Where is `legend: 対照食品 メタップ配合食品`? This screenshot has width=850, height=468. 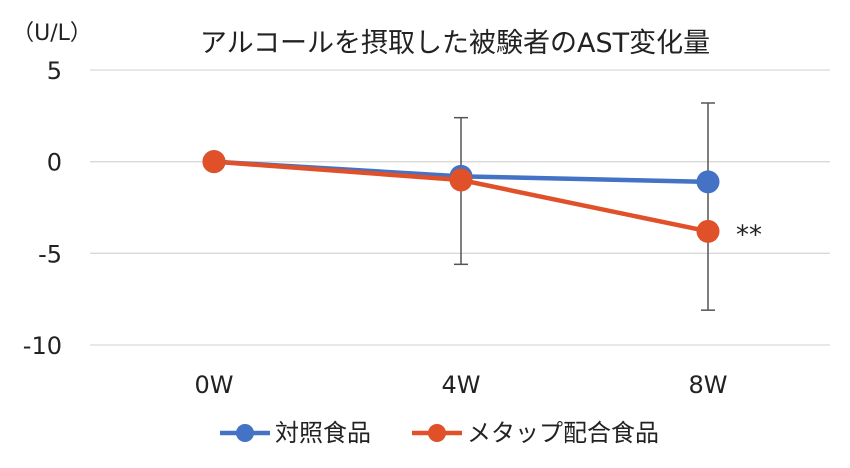
legend: 対照食品 メタップ配合食品 is located at coordinates (439, 433).